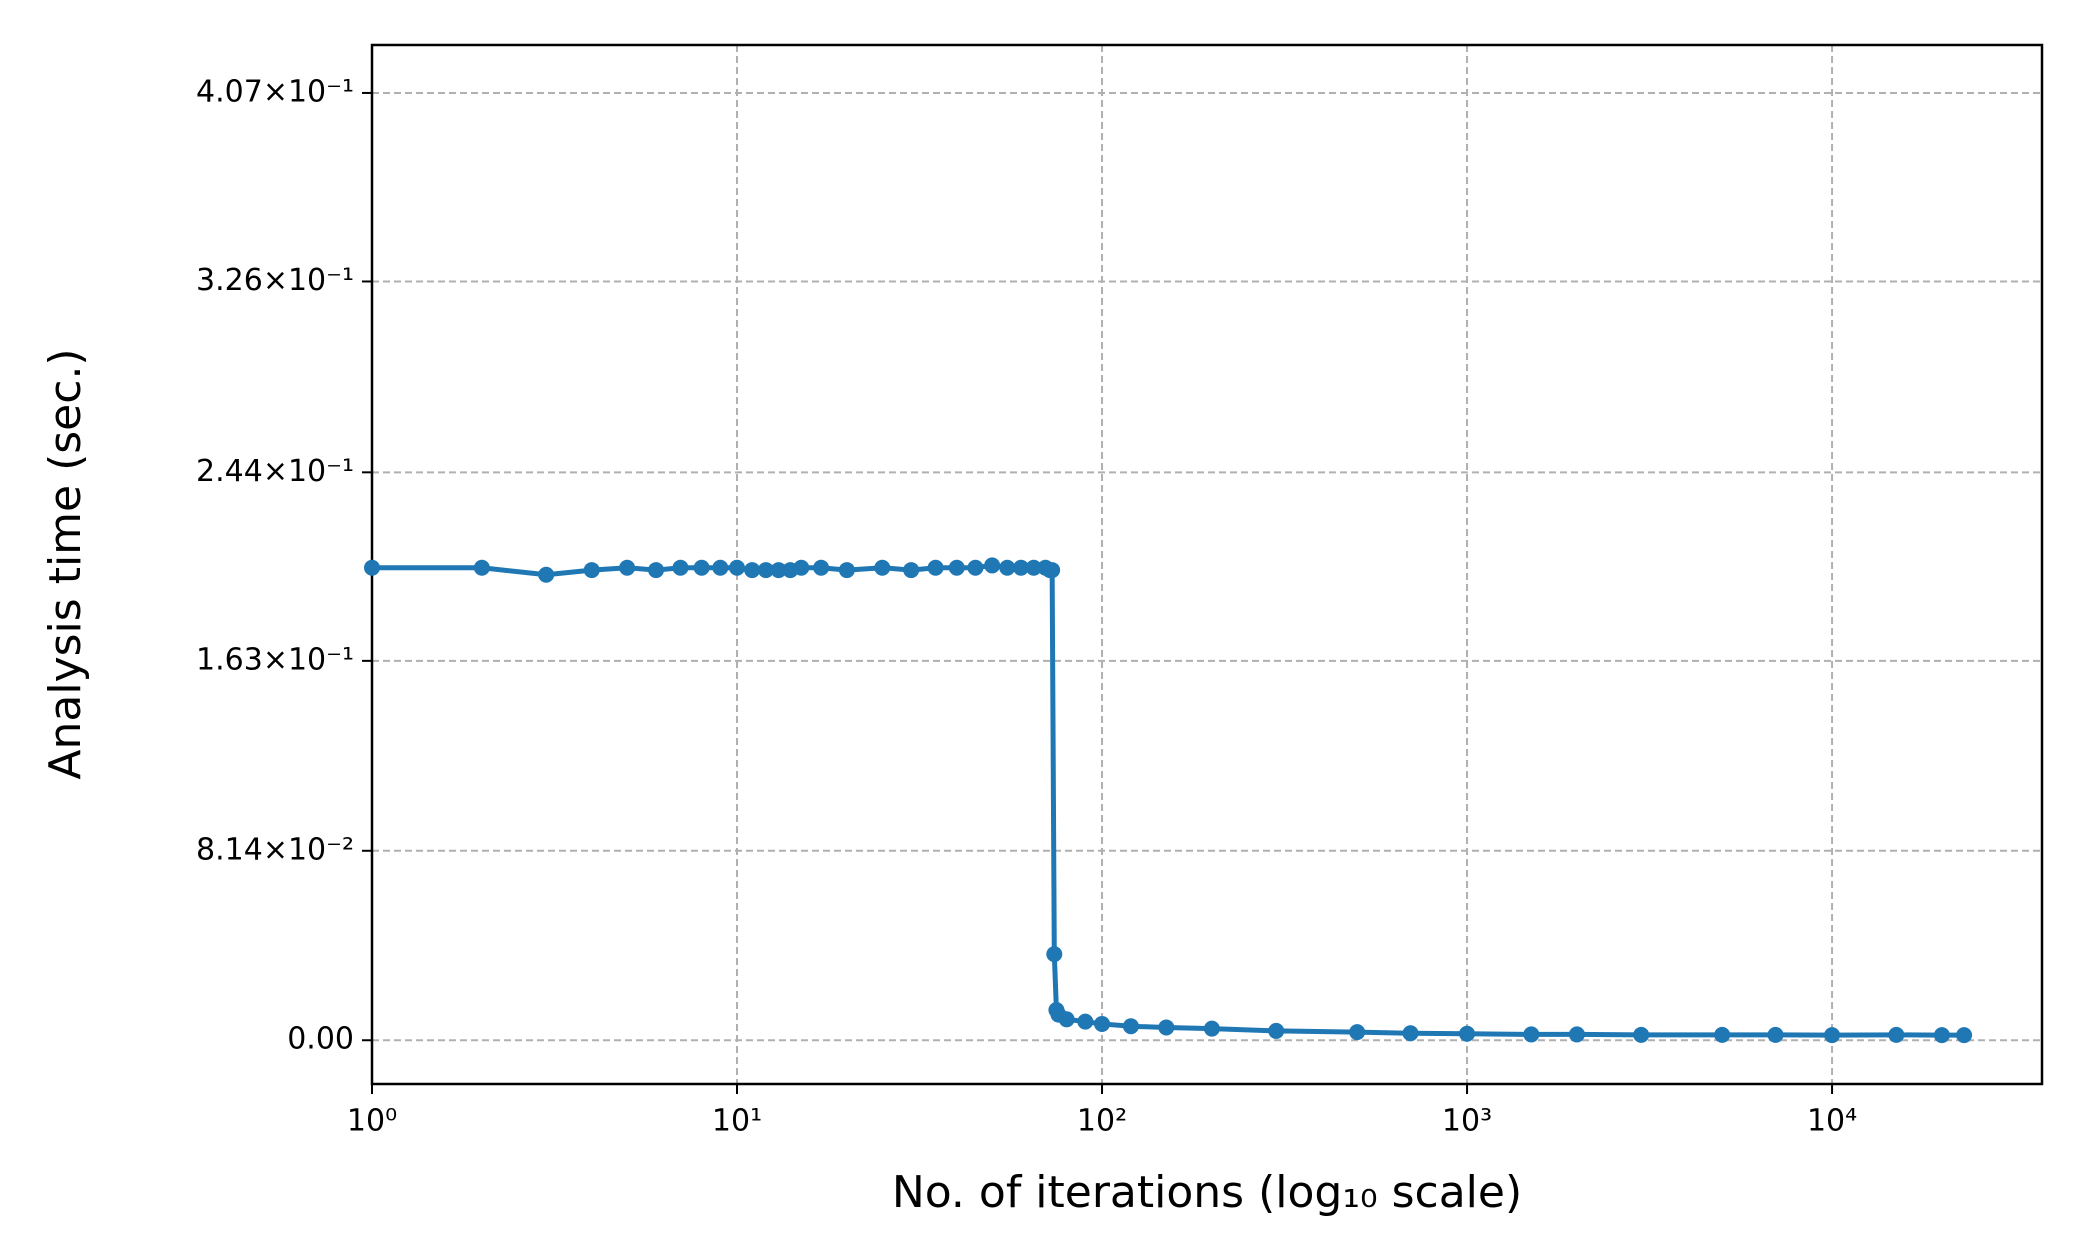  Describe the element at coordinates (1467, 1121) in the screenshot. I see `x-tick-label: 10³` at that location.